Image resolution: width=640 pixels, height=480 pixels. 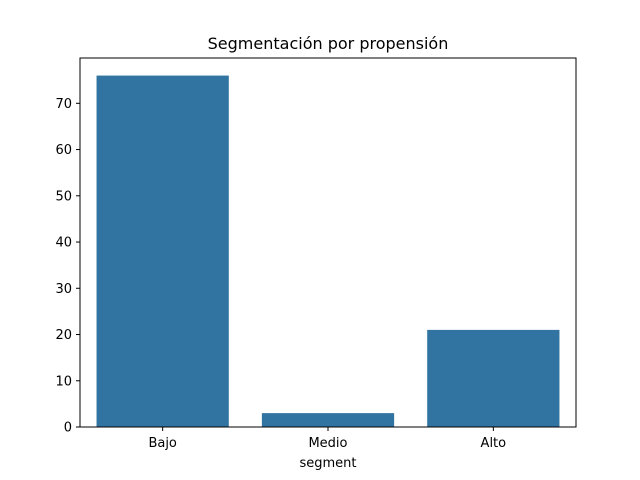 I want to click on y-tick-label: 20, so click(x=63, y=335).